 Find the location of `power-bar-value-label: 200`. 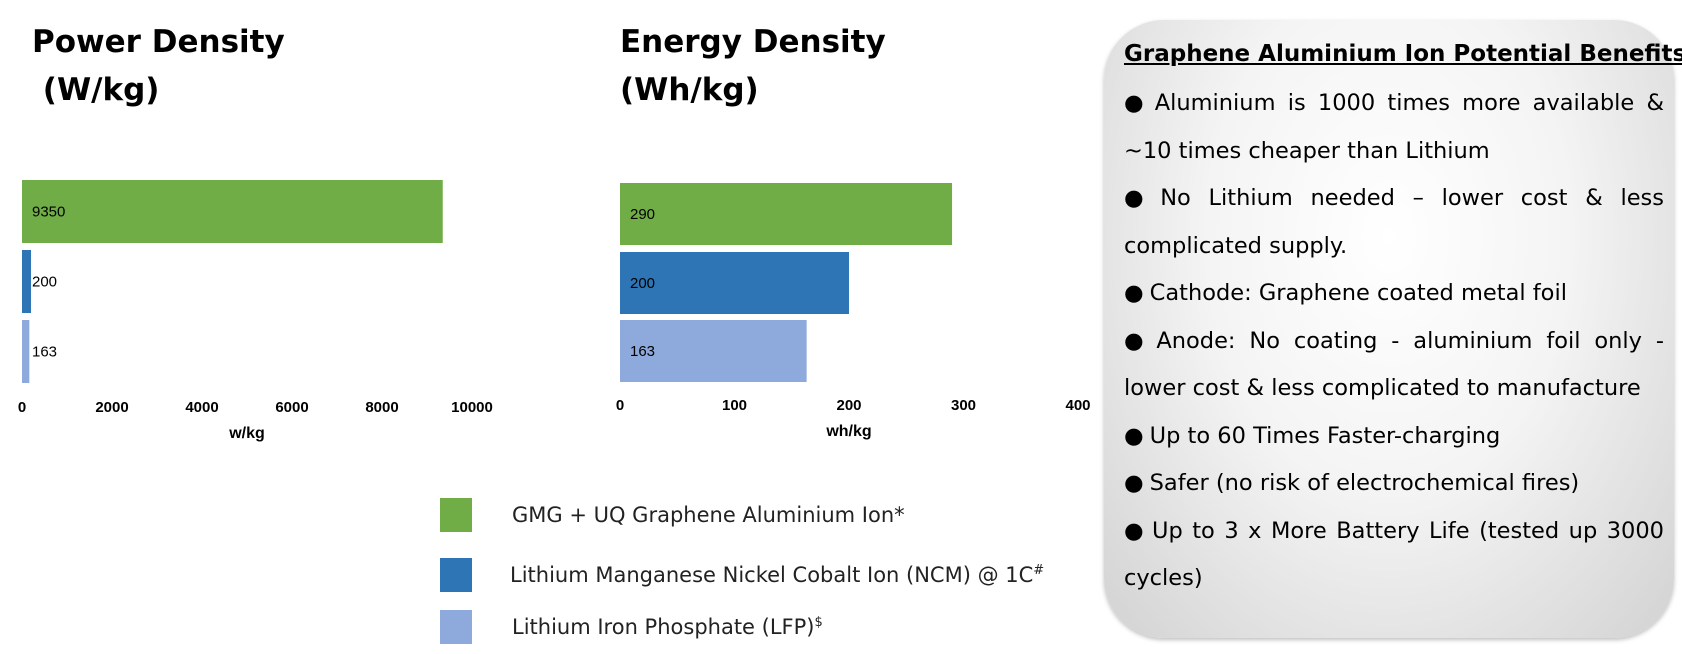

power-bar-value-label: 200 is located at coordinates (44, 282).